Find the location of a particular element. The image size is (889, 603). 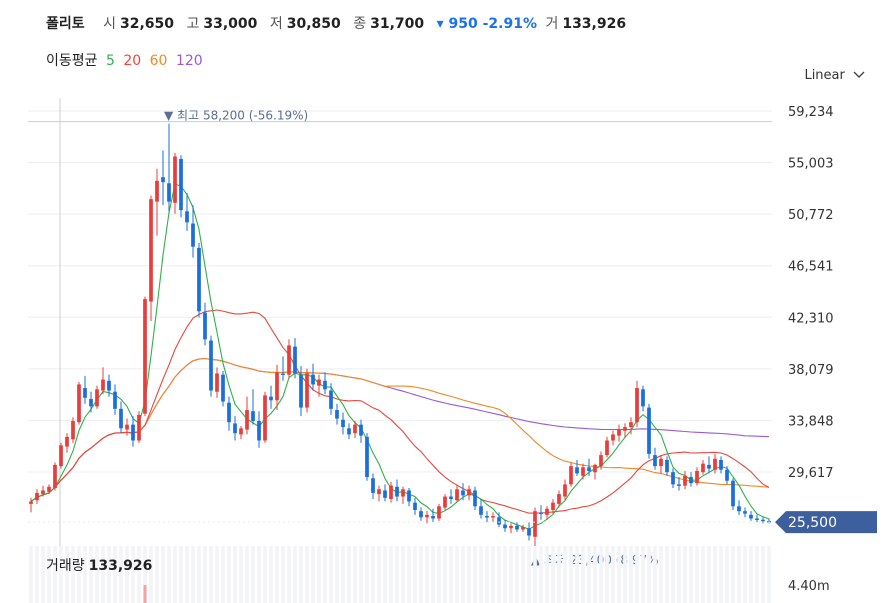

y-tick-label: 42,310 is located at coordinates (811, 318).